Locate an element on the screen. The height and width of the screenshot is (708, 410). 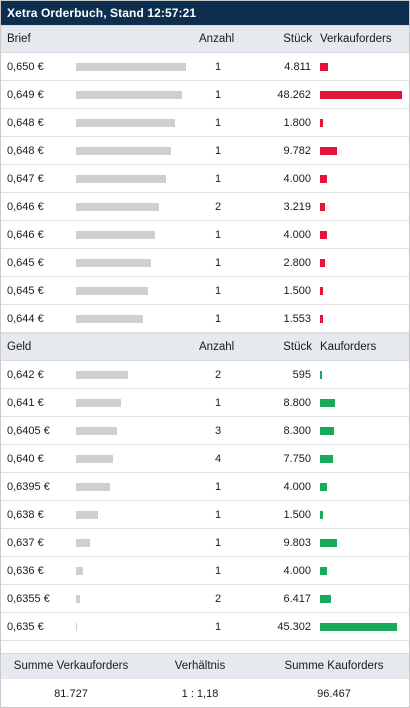
table-row: 0,636 € 1 4.000 is located at coordinates (205, 571).